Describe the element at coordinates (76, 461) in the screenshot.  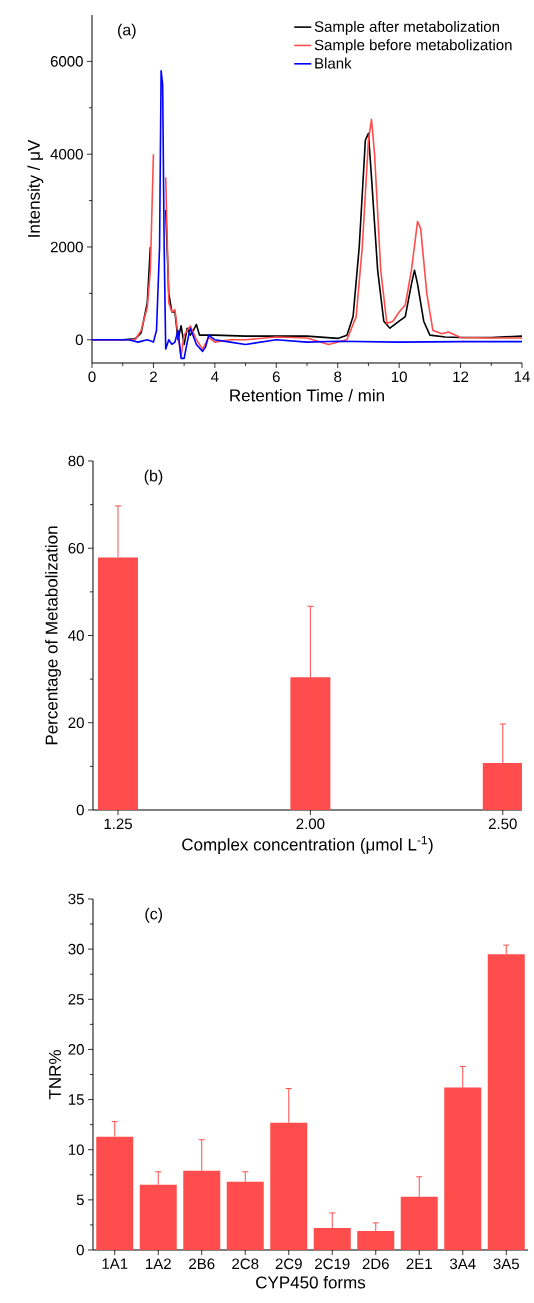
I see `y-tick-label: 80` at that location.